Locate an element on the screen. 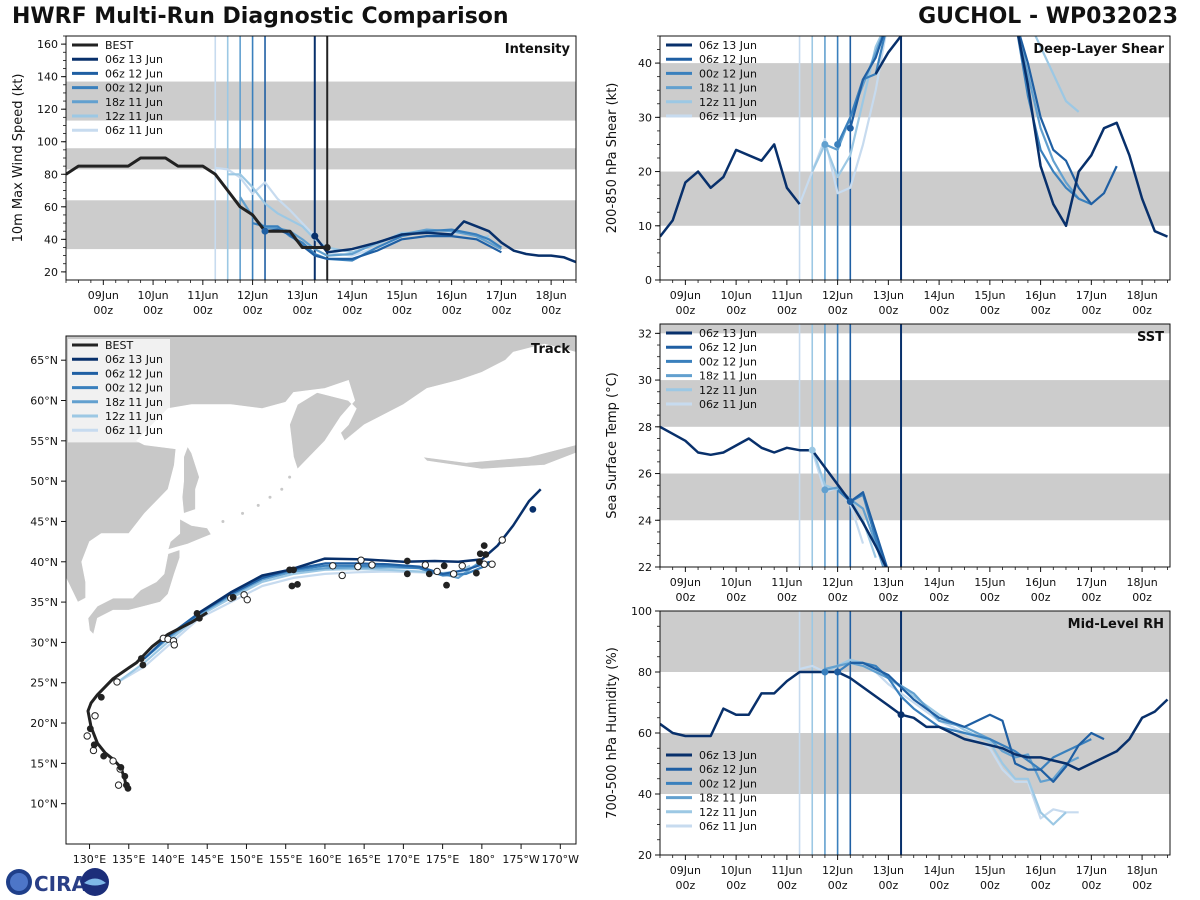 The image size is (1200, 900). intensity-ylabel: 10m Max Wind Speed (kt) is located at coordinates (18, 158).